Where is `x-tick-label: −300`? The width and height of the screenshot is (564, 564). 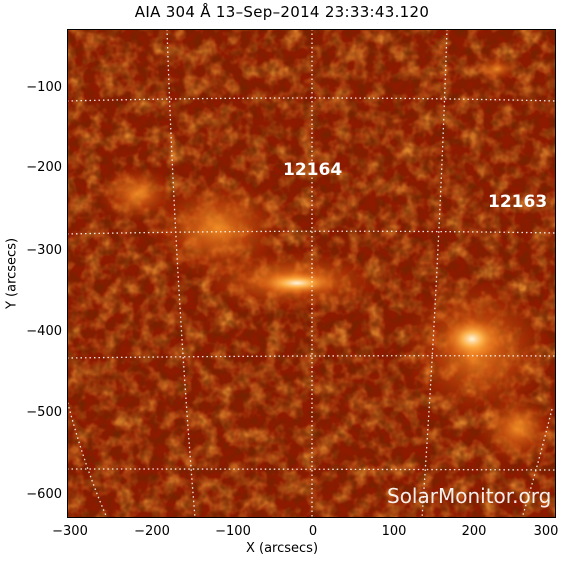
x-tick-label: −300 is located at coordinates (70, 531).